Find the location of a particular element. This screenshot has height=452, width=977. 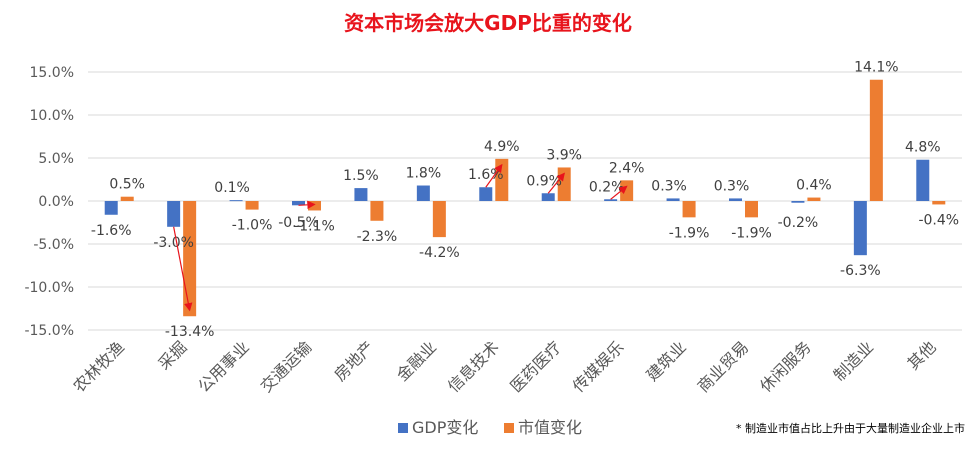

legend-label: GDP变化 is located at coordinates (445, 427).